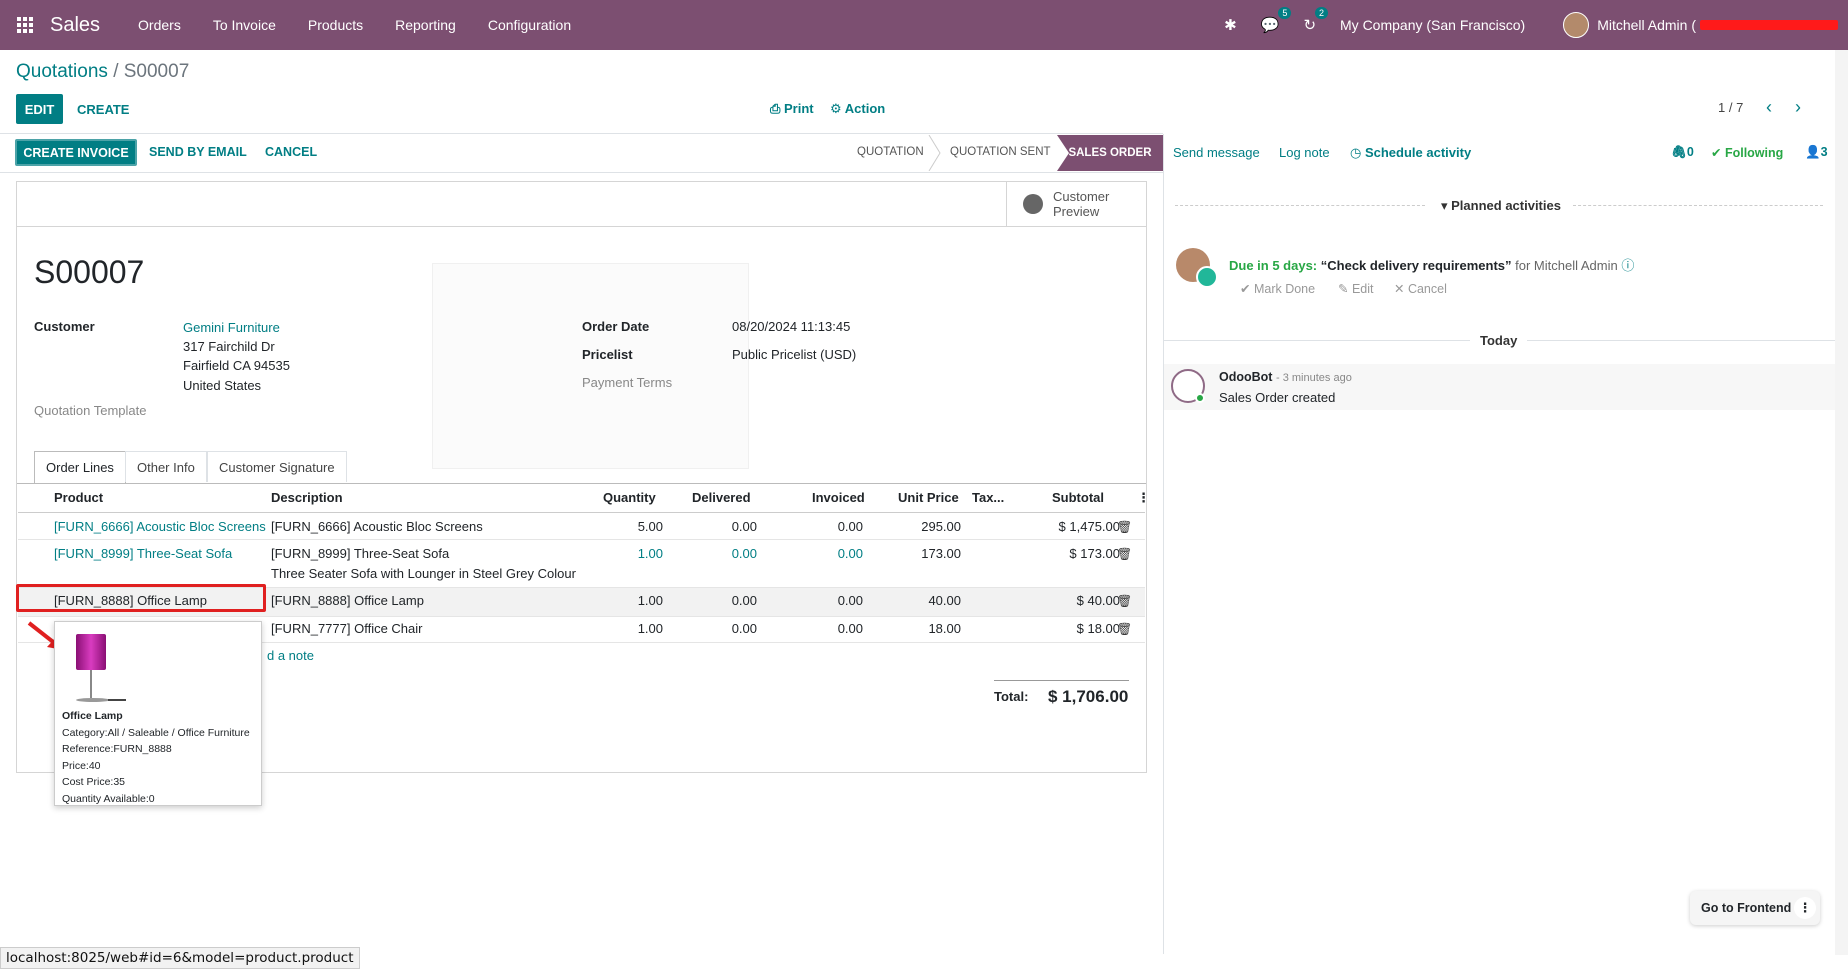 This screenshot has width=1848, height=969. What do you see at coordinates (1143, 497) in the screenshot?
I see `column-options-icon: ⋮` at bounding box center [1143, 497].